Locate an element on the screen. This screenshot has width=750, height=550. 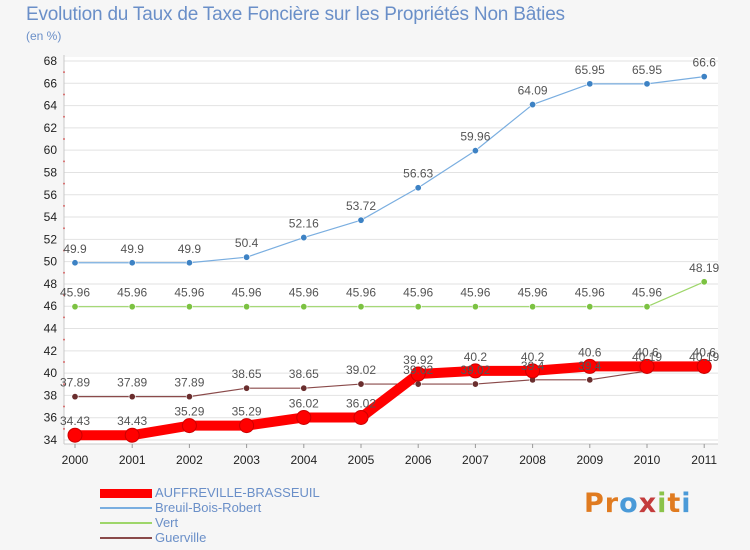
y-tick-label: 68 is located at coordinates (51, 61).